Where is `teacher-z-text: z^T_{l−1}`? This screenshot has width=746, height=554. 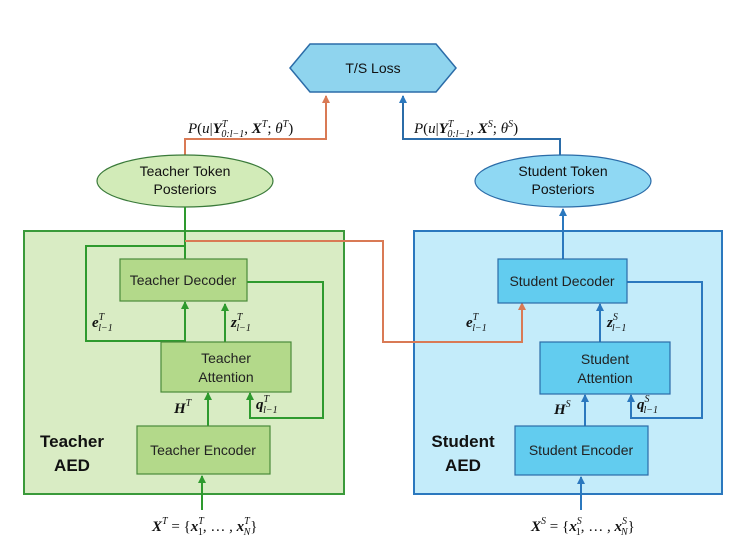 teacher-z-text: z^T_{l−1} is located at coordinates (2, 0).